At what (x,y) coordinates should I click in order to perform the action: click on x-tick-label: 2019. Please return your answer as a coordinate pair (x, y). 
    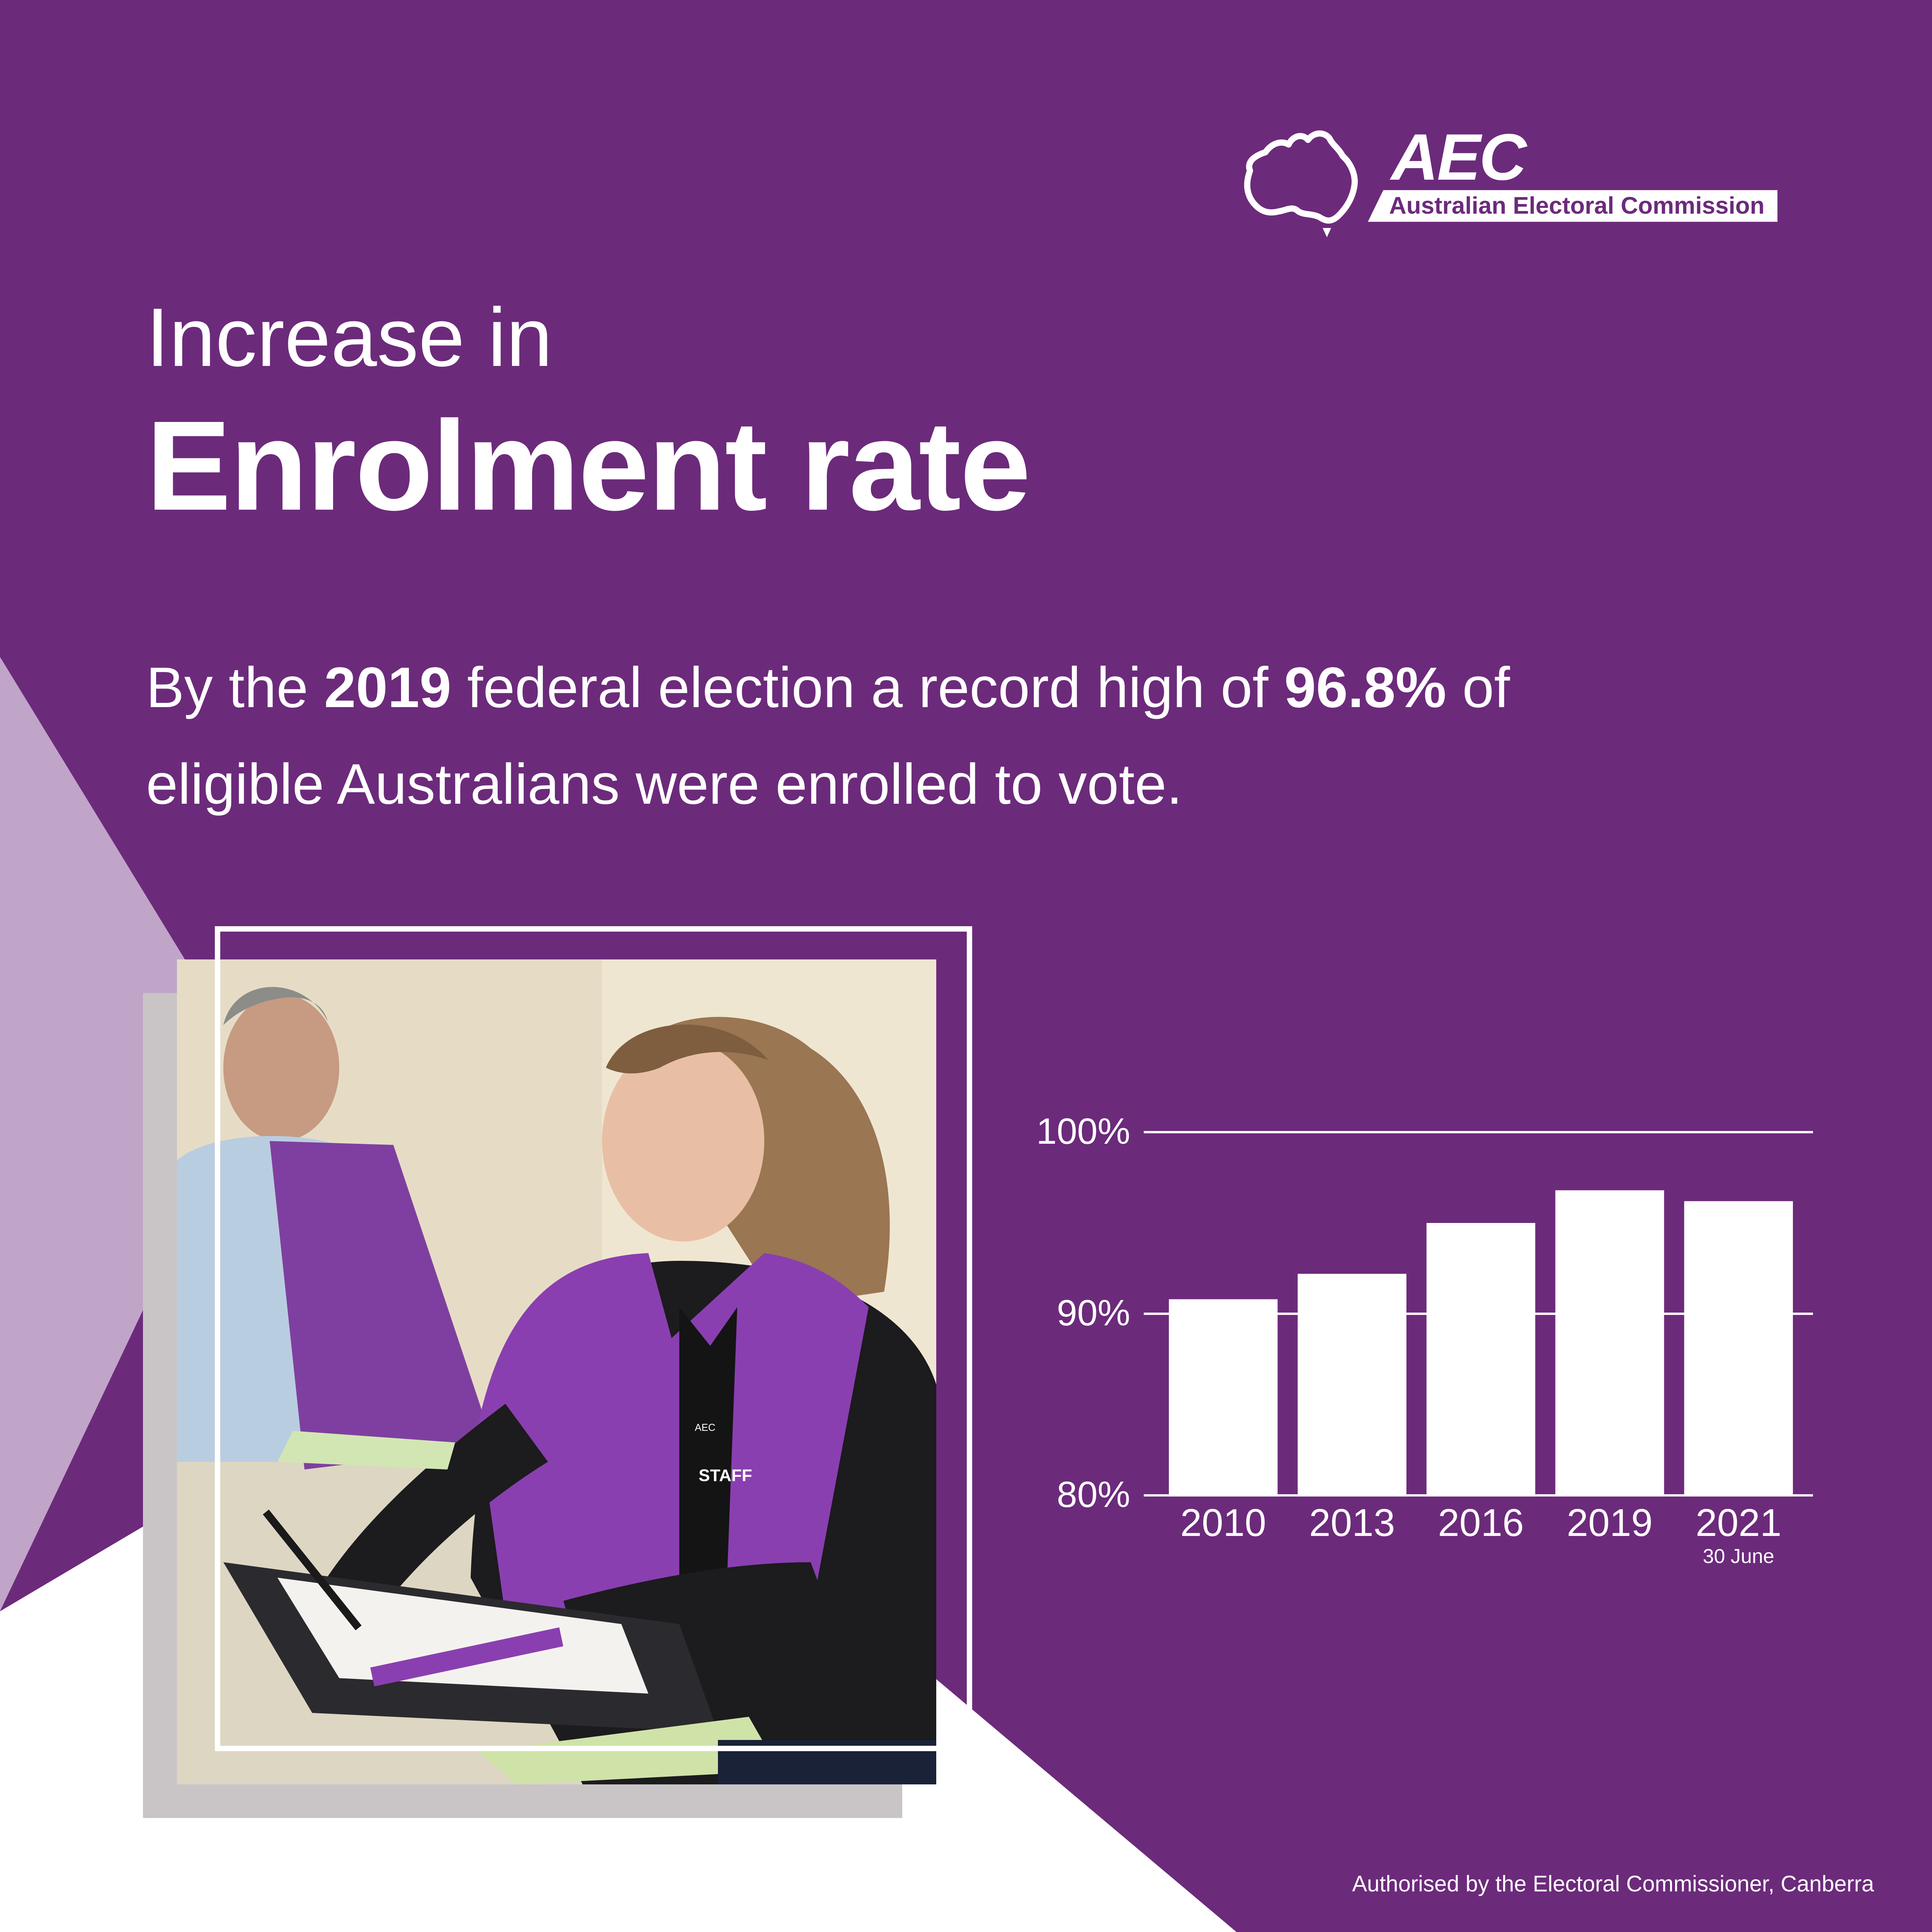
    Looking at the image, I should click on (1610, 1523).